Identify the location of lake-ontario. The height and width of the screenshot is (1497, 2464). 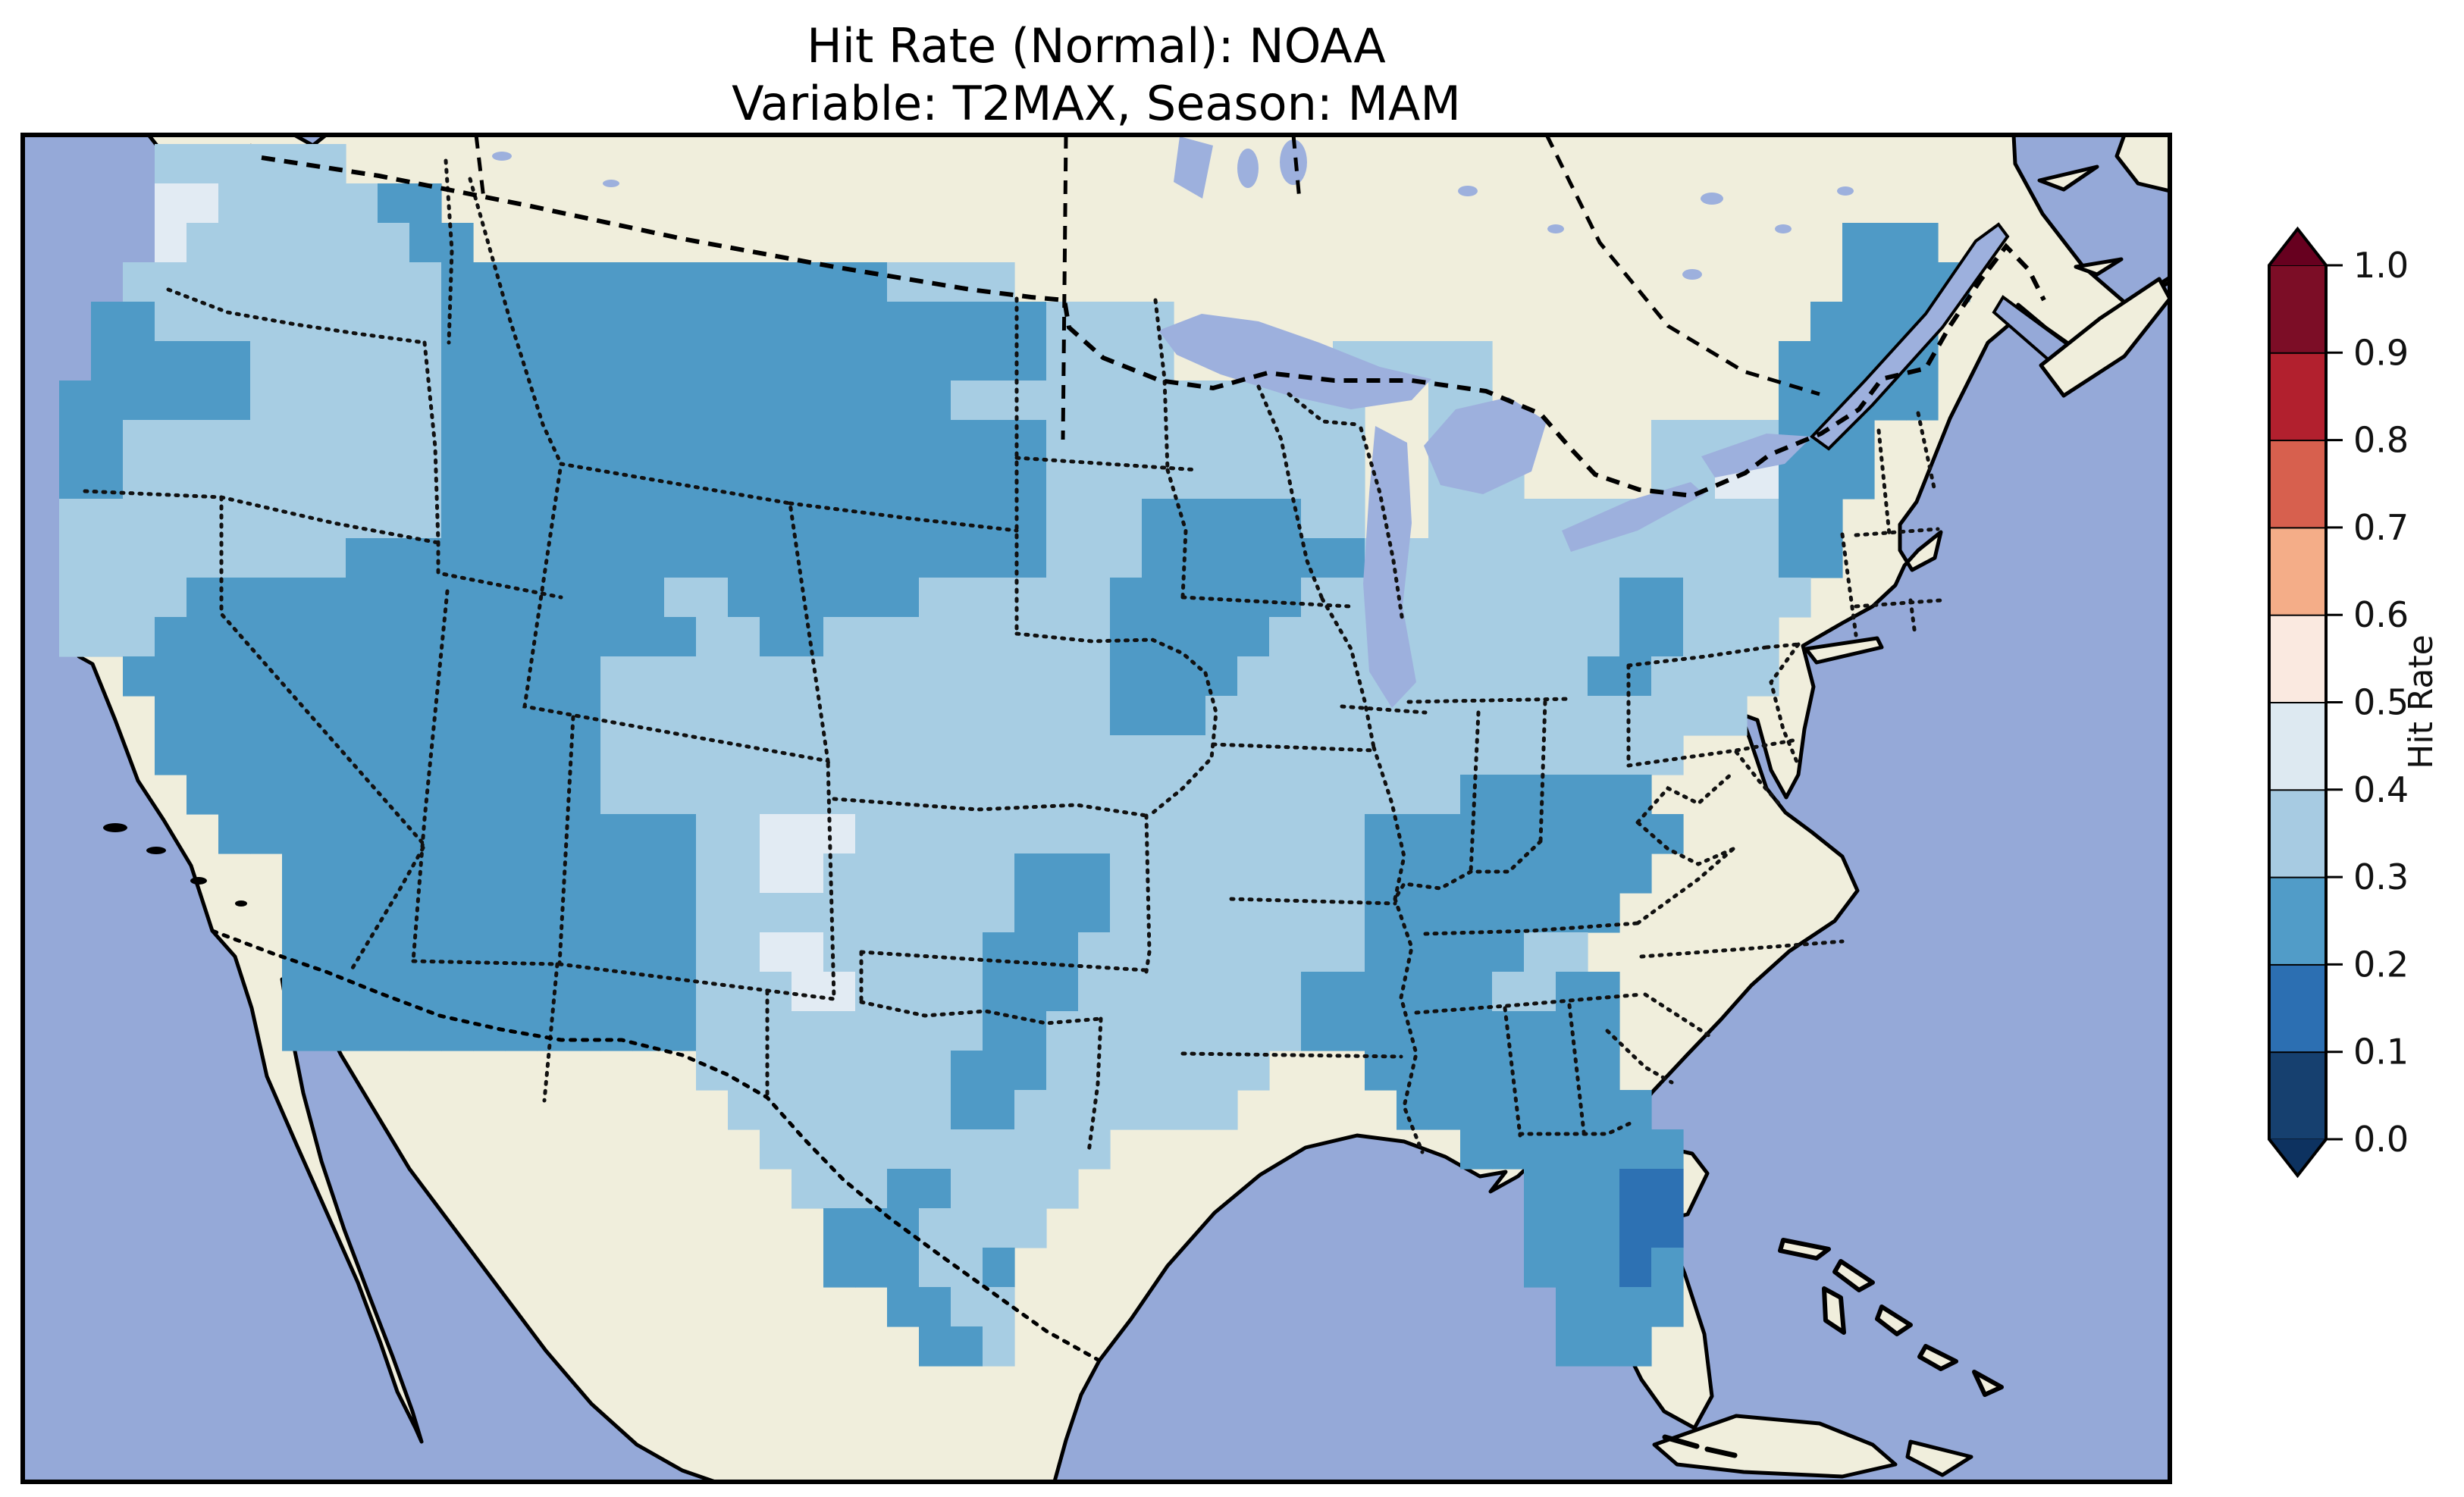
(1756, 456).